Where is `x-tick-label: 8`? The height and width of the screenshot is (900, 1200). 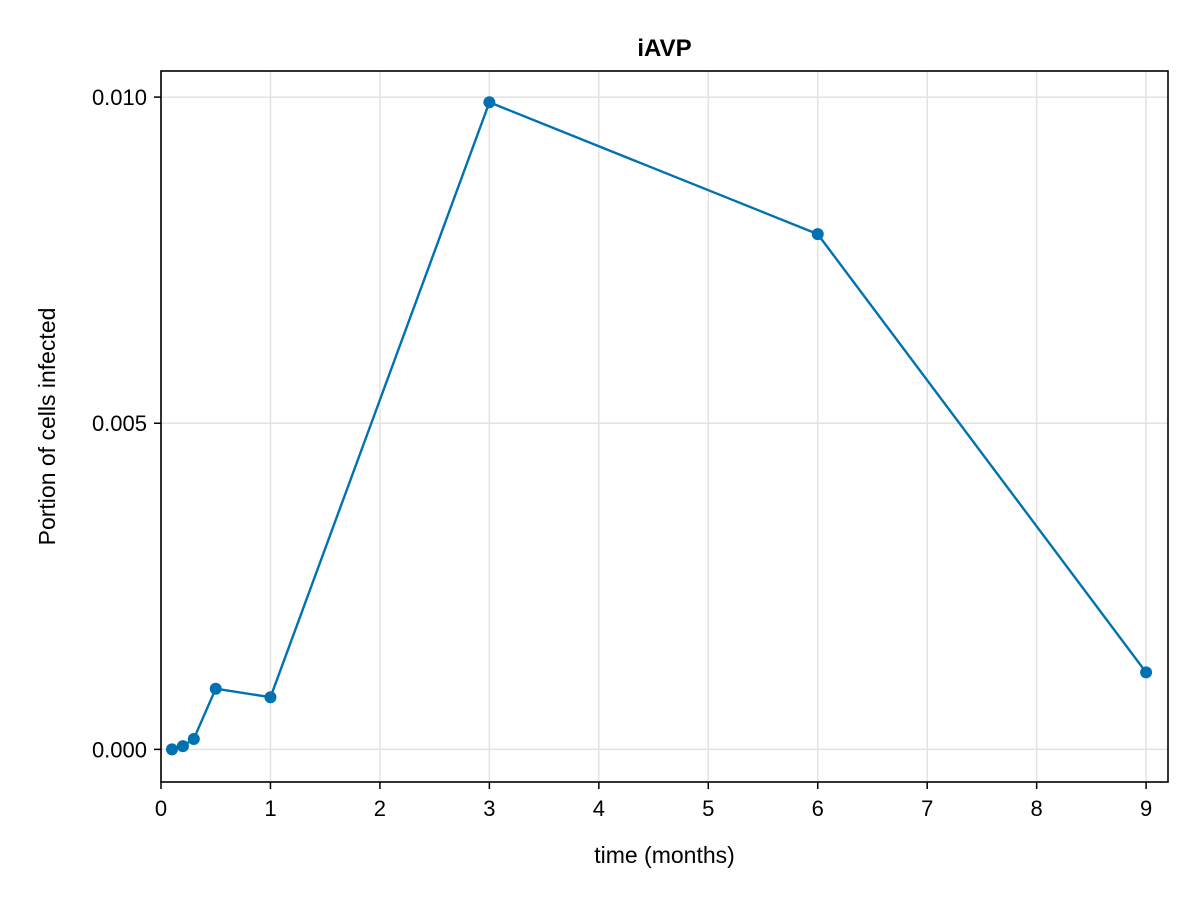
x-tick-label: 8 is located at coordinates (1037, 808).